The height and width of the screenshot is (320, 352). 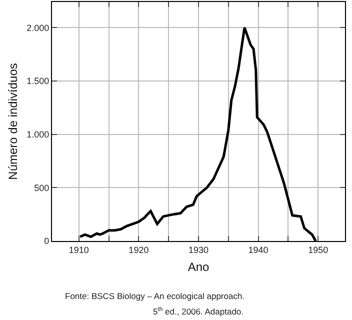 What do you see at coordinates (13, 121) in the screenshot?
I see `y-axis-title: Número de indivíduos` at bounding box center [13, 121].